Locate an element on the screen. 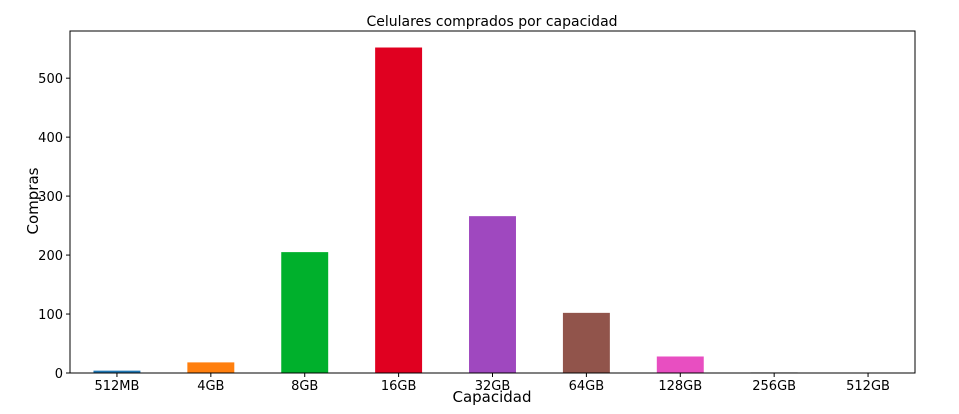 Image resolution: width=959 pixels, height=414 pixels. y-tick-label-200: 200 is located at coordinates (50, 256).